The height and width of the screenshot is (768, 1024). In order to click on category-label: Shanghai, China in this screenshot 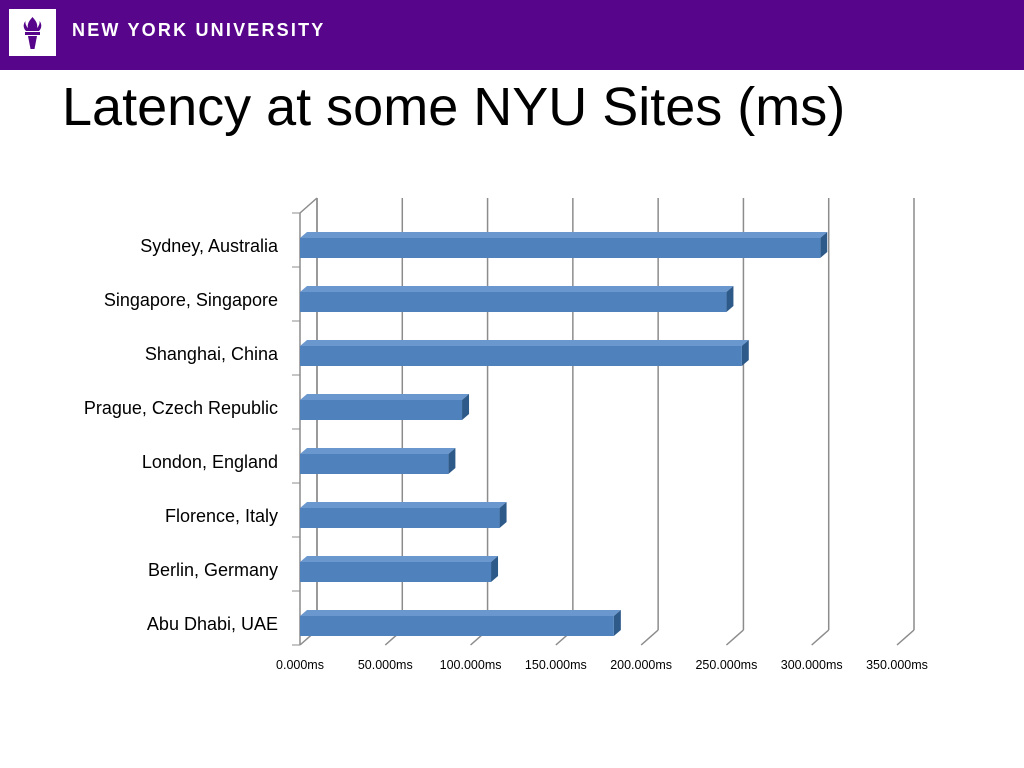, I will do `click(212, 354)`.